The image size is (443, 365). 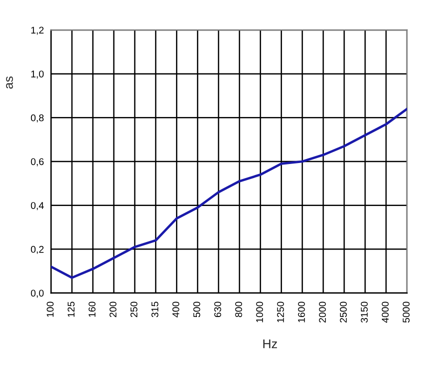 I want to click on x-tick-label: 2000, so click(x=322, y=312).